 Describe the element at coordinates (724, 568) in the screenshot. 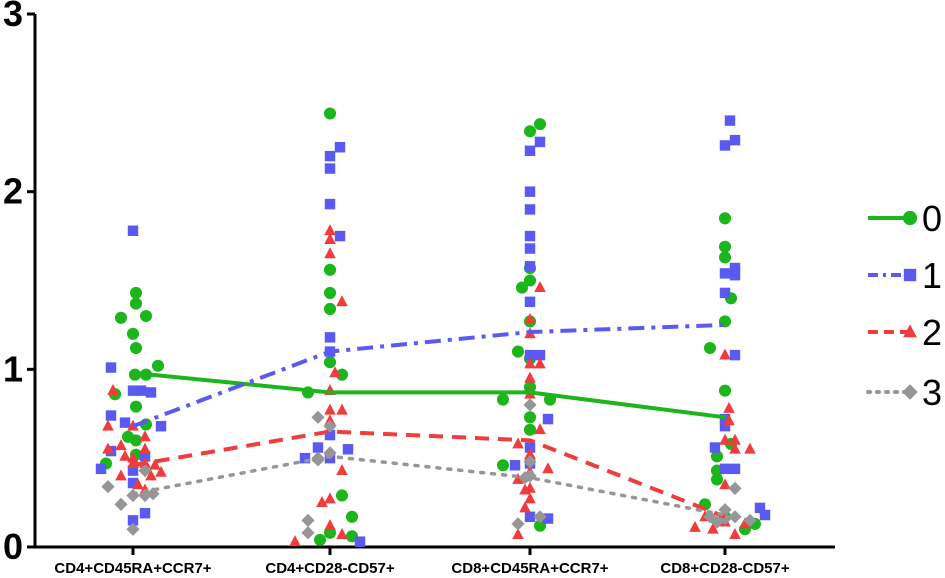

I see `x-tick-label: CD8+CD28-CD57+` at that location.